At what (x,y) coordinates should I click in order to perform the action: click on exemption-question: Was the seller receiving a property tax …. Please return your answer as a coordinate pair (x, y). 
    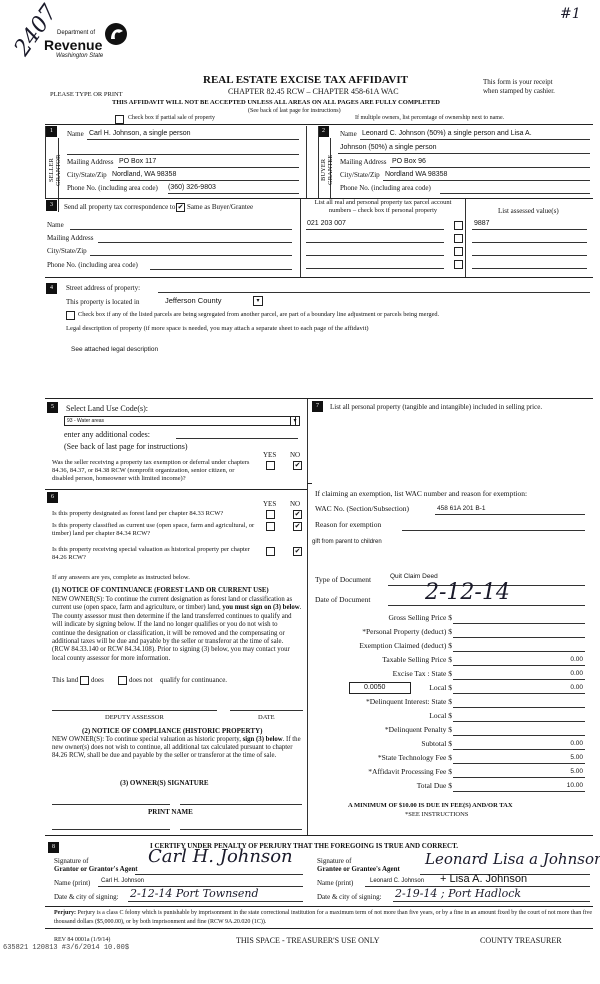
    Looking at the image, I should click on (151, 470).